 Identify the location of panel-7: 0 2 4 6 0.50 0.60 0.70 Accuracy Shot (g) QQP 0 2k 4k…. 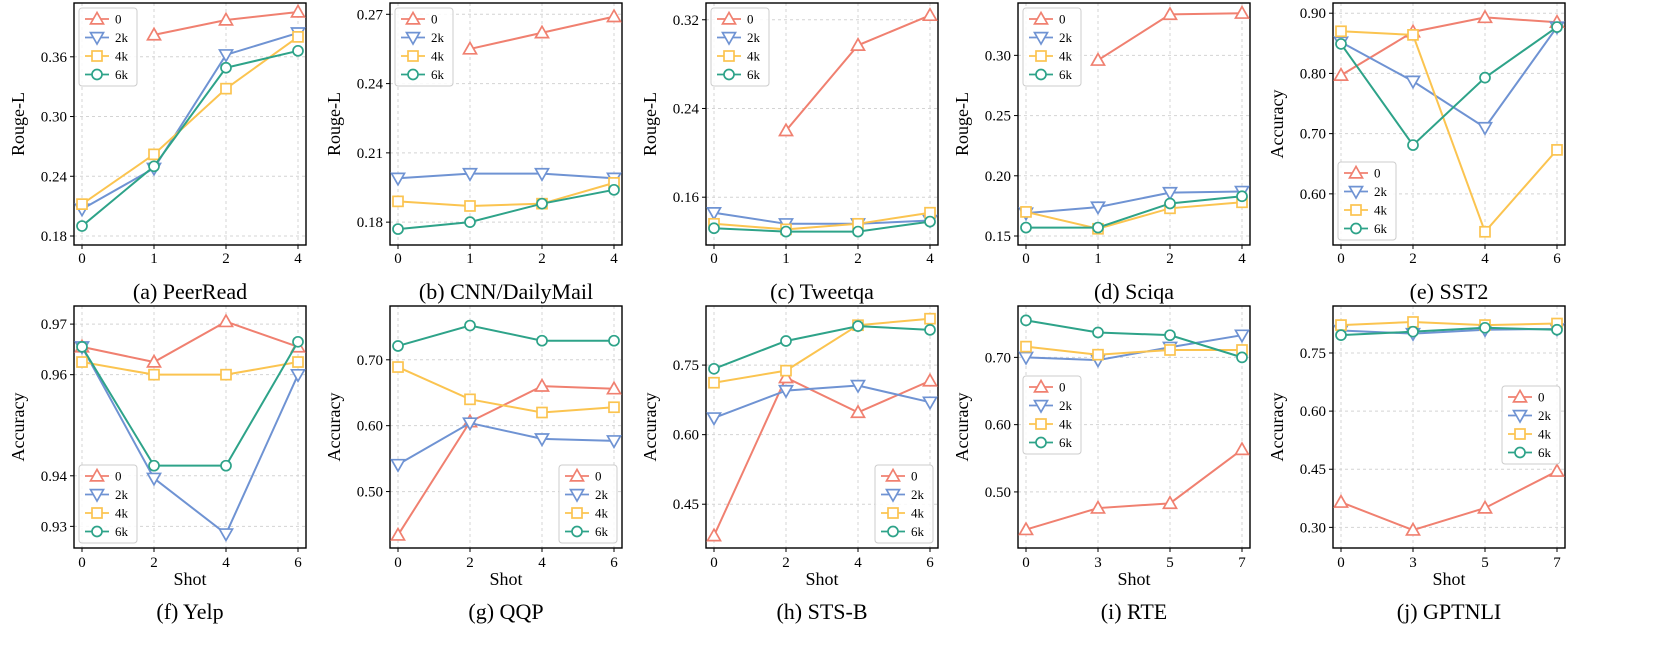
(473, 464).